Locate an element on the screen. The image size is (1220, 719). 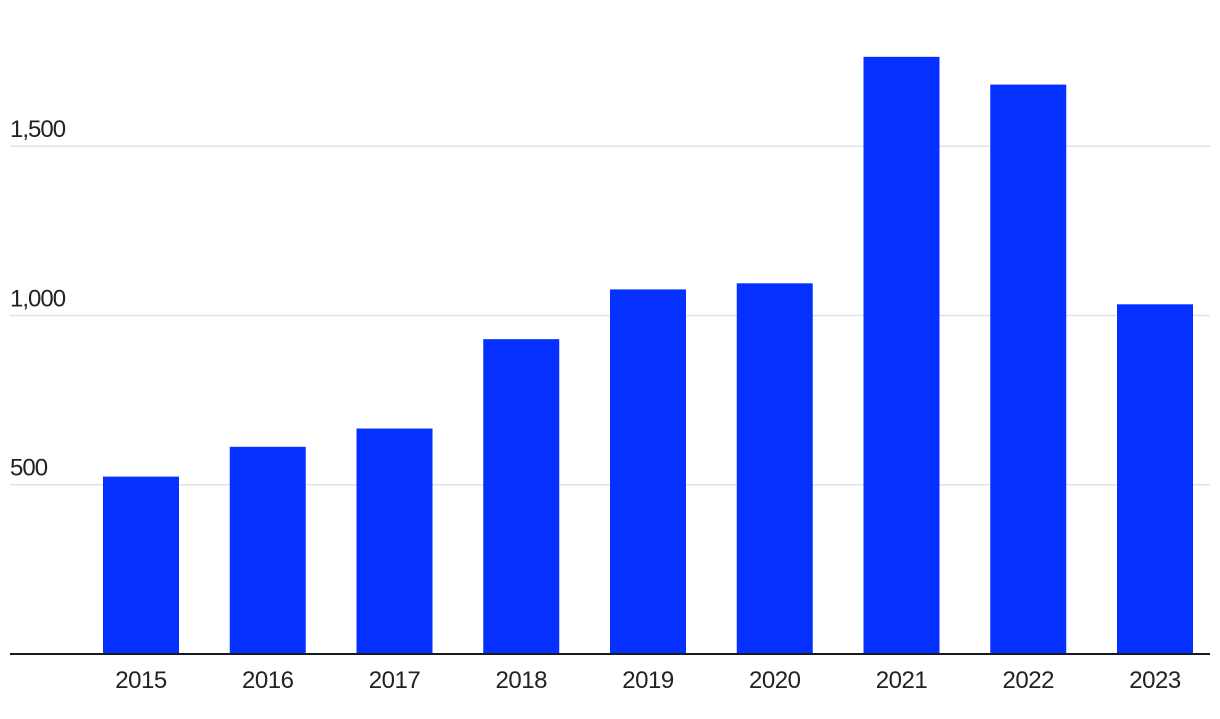
x-tick-label: 2019 is located at coordinates (648, 680).